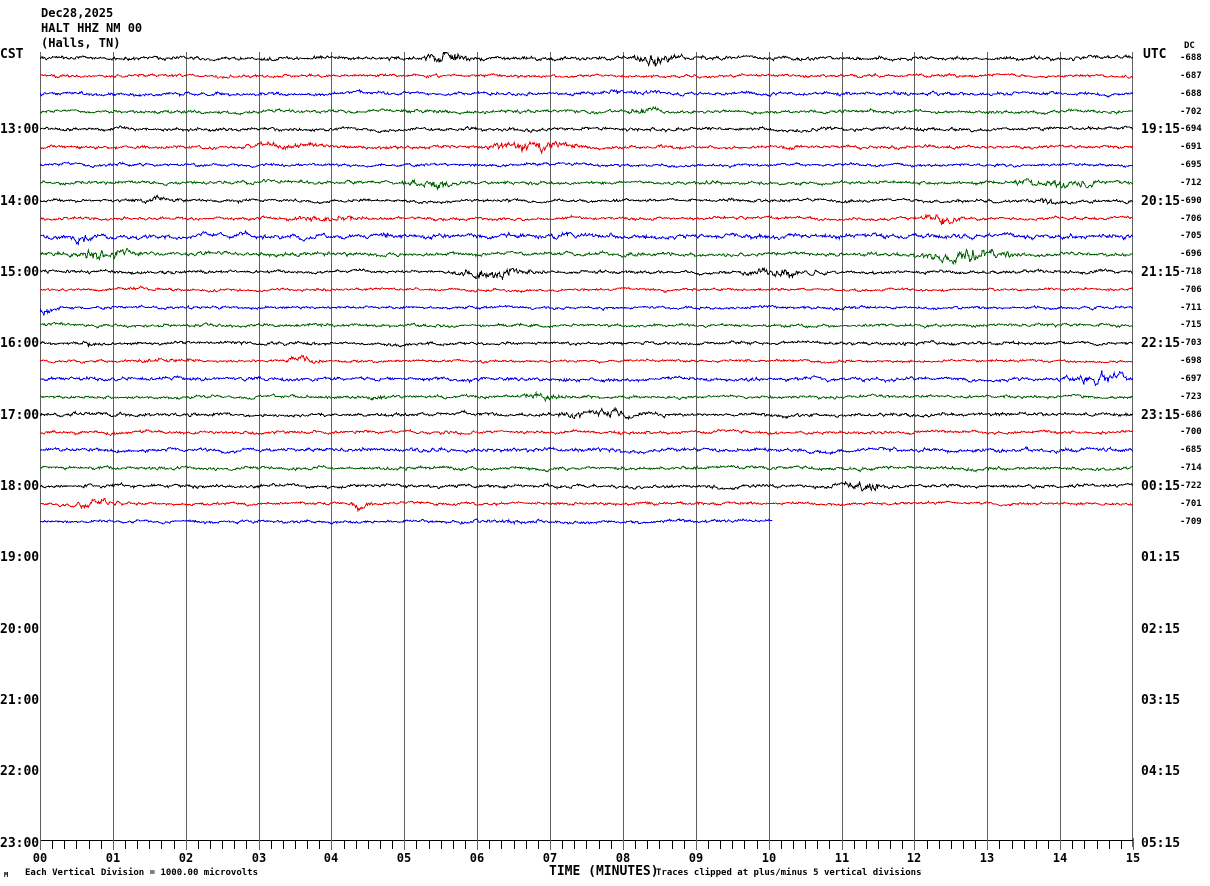 The height and width of the screenshot is (886, 1210). I want to click on x-tick-label-12: 12, so click(914, 858).